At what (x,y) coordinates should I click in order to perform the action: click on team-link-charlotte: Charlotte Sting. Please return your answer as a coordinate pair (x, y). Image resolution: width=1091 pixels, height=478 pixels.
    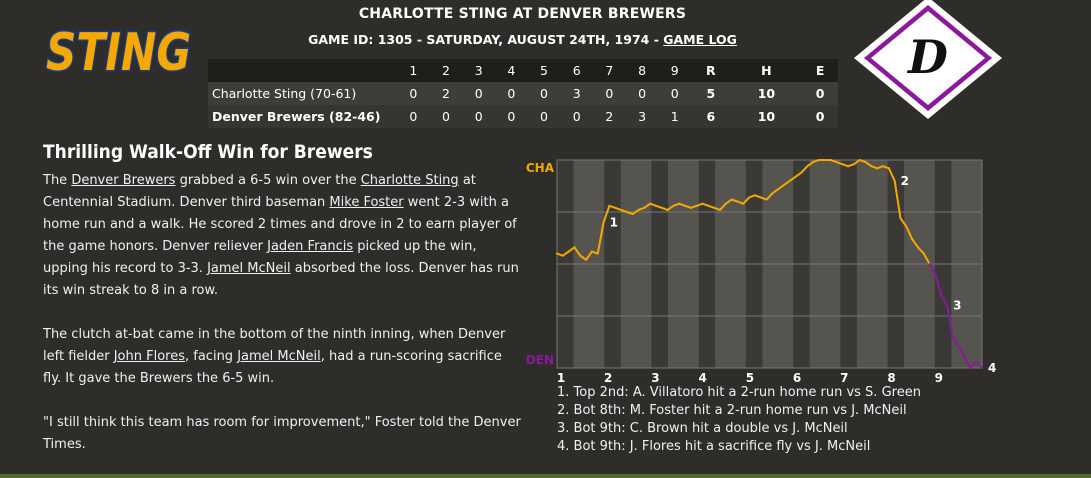
    Looking at the image, I should click on (409, 180).